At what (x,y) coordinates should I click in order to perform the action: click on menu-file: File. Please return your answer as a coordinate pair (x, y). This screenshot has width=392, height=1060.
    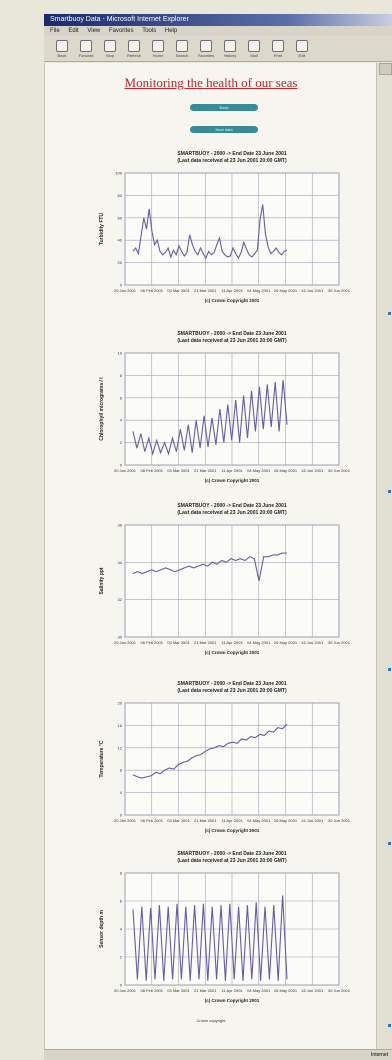
    Looking at the image, I should click on (55, 31).